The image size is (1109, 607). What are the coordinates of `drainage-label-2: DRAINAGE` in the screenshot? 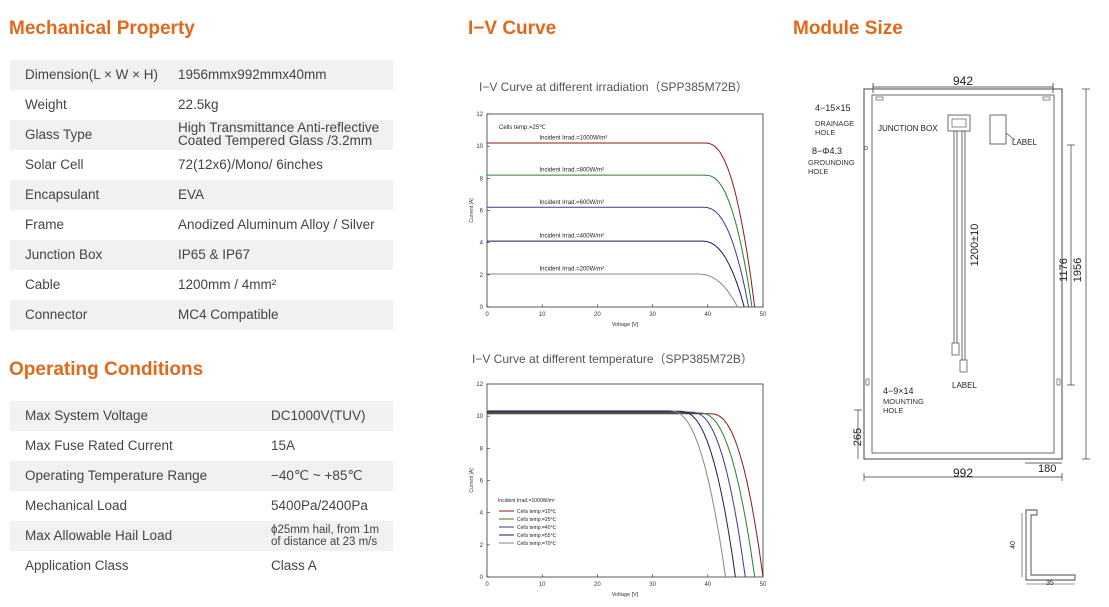 It's located at (834, 123).